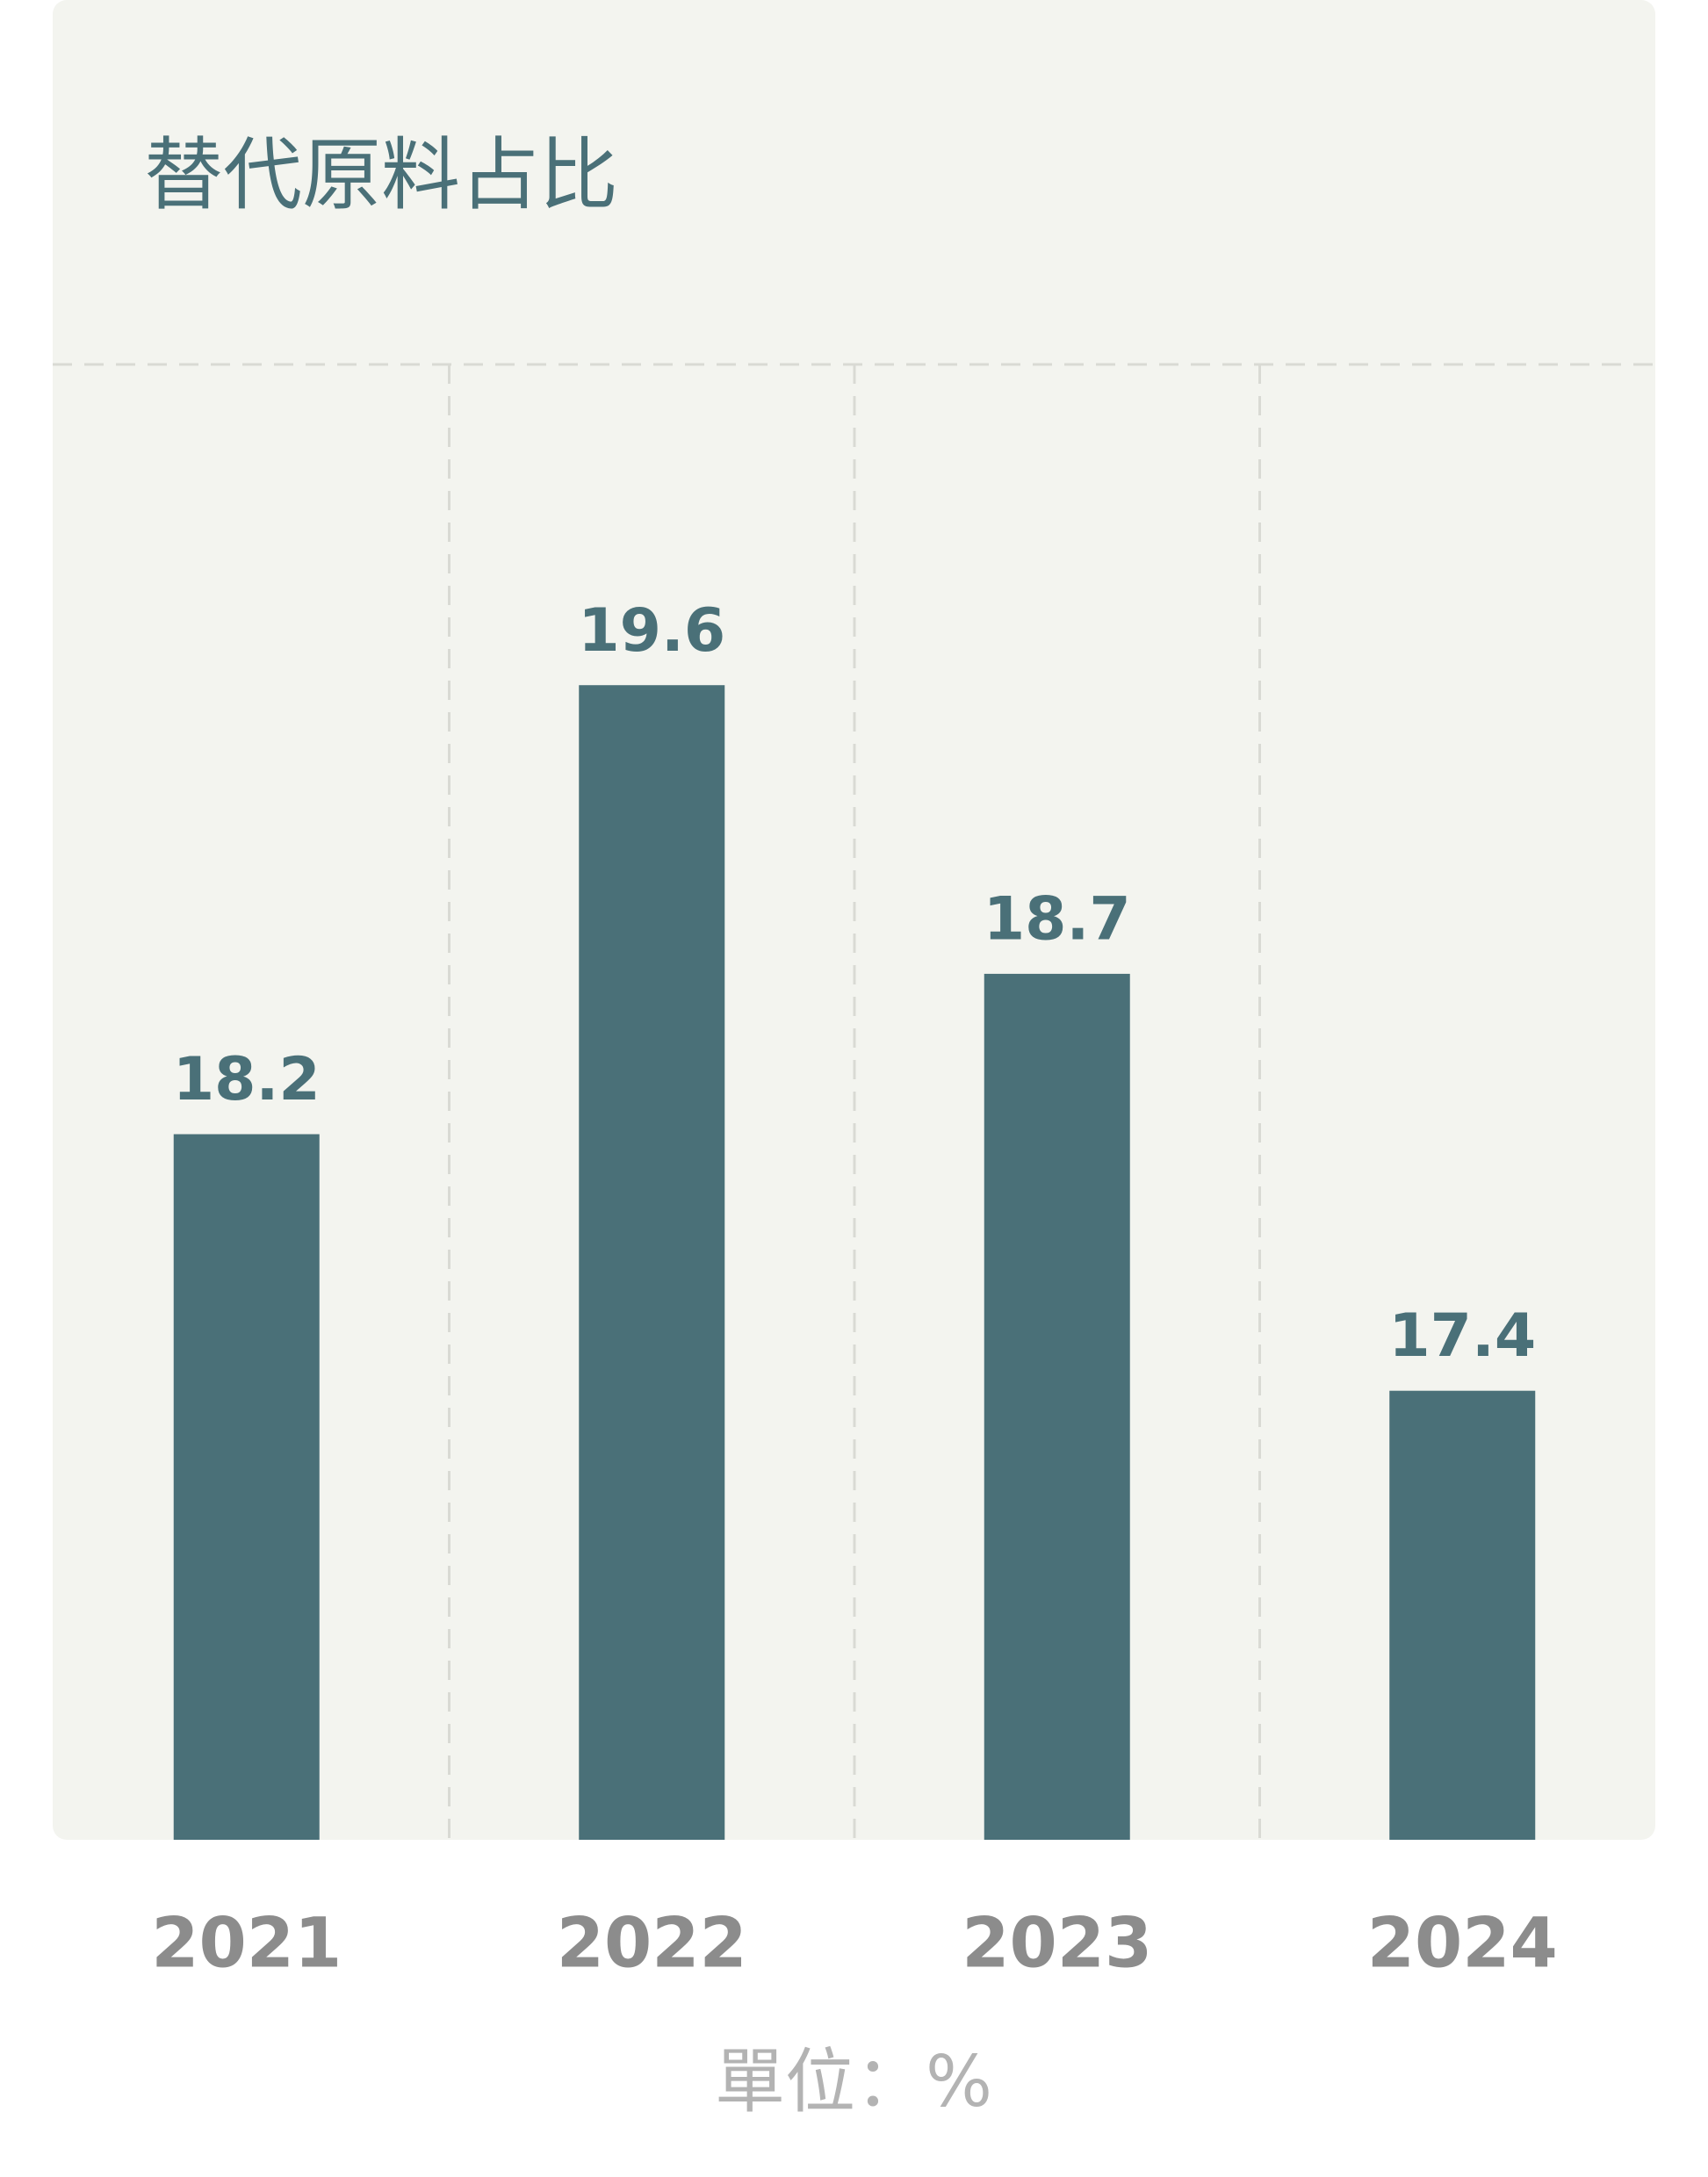 The width and height of the screenshot is (1708, 2177). I want to click on unit-label: 單位：%, so click(853, 2082).